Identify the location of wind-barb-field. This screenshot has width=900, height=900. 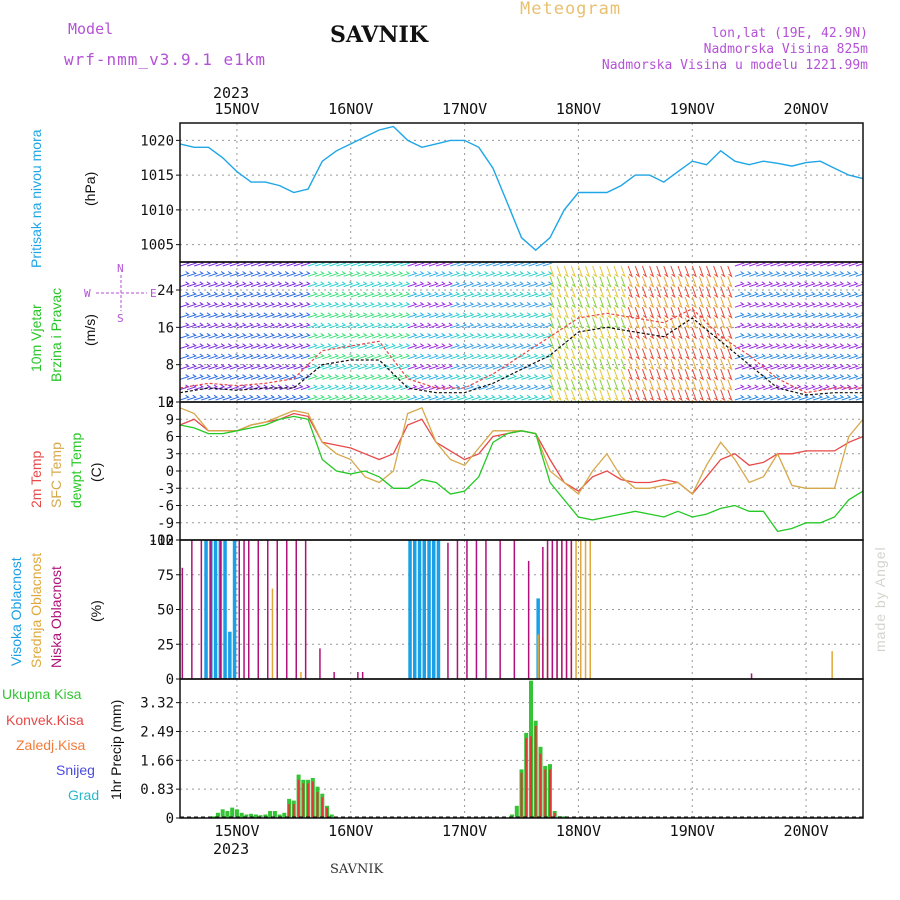
(521, 332).